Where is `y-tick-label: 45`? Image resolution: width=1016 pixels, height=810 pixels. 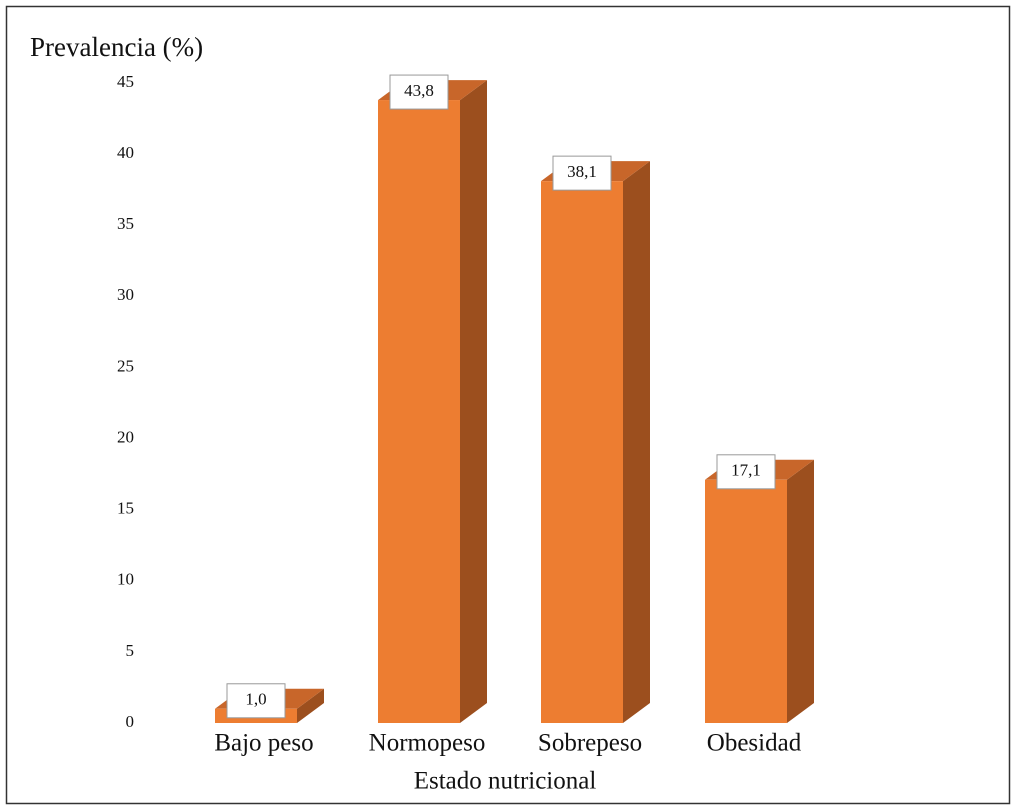
y-tick-label: 45 is located at coordinates (125, 81).